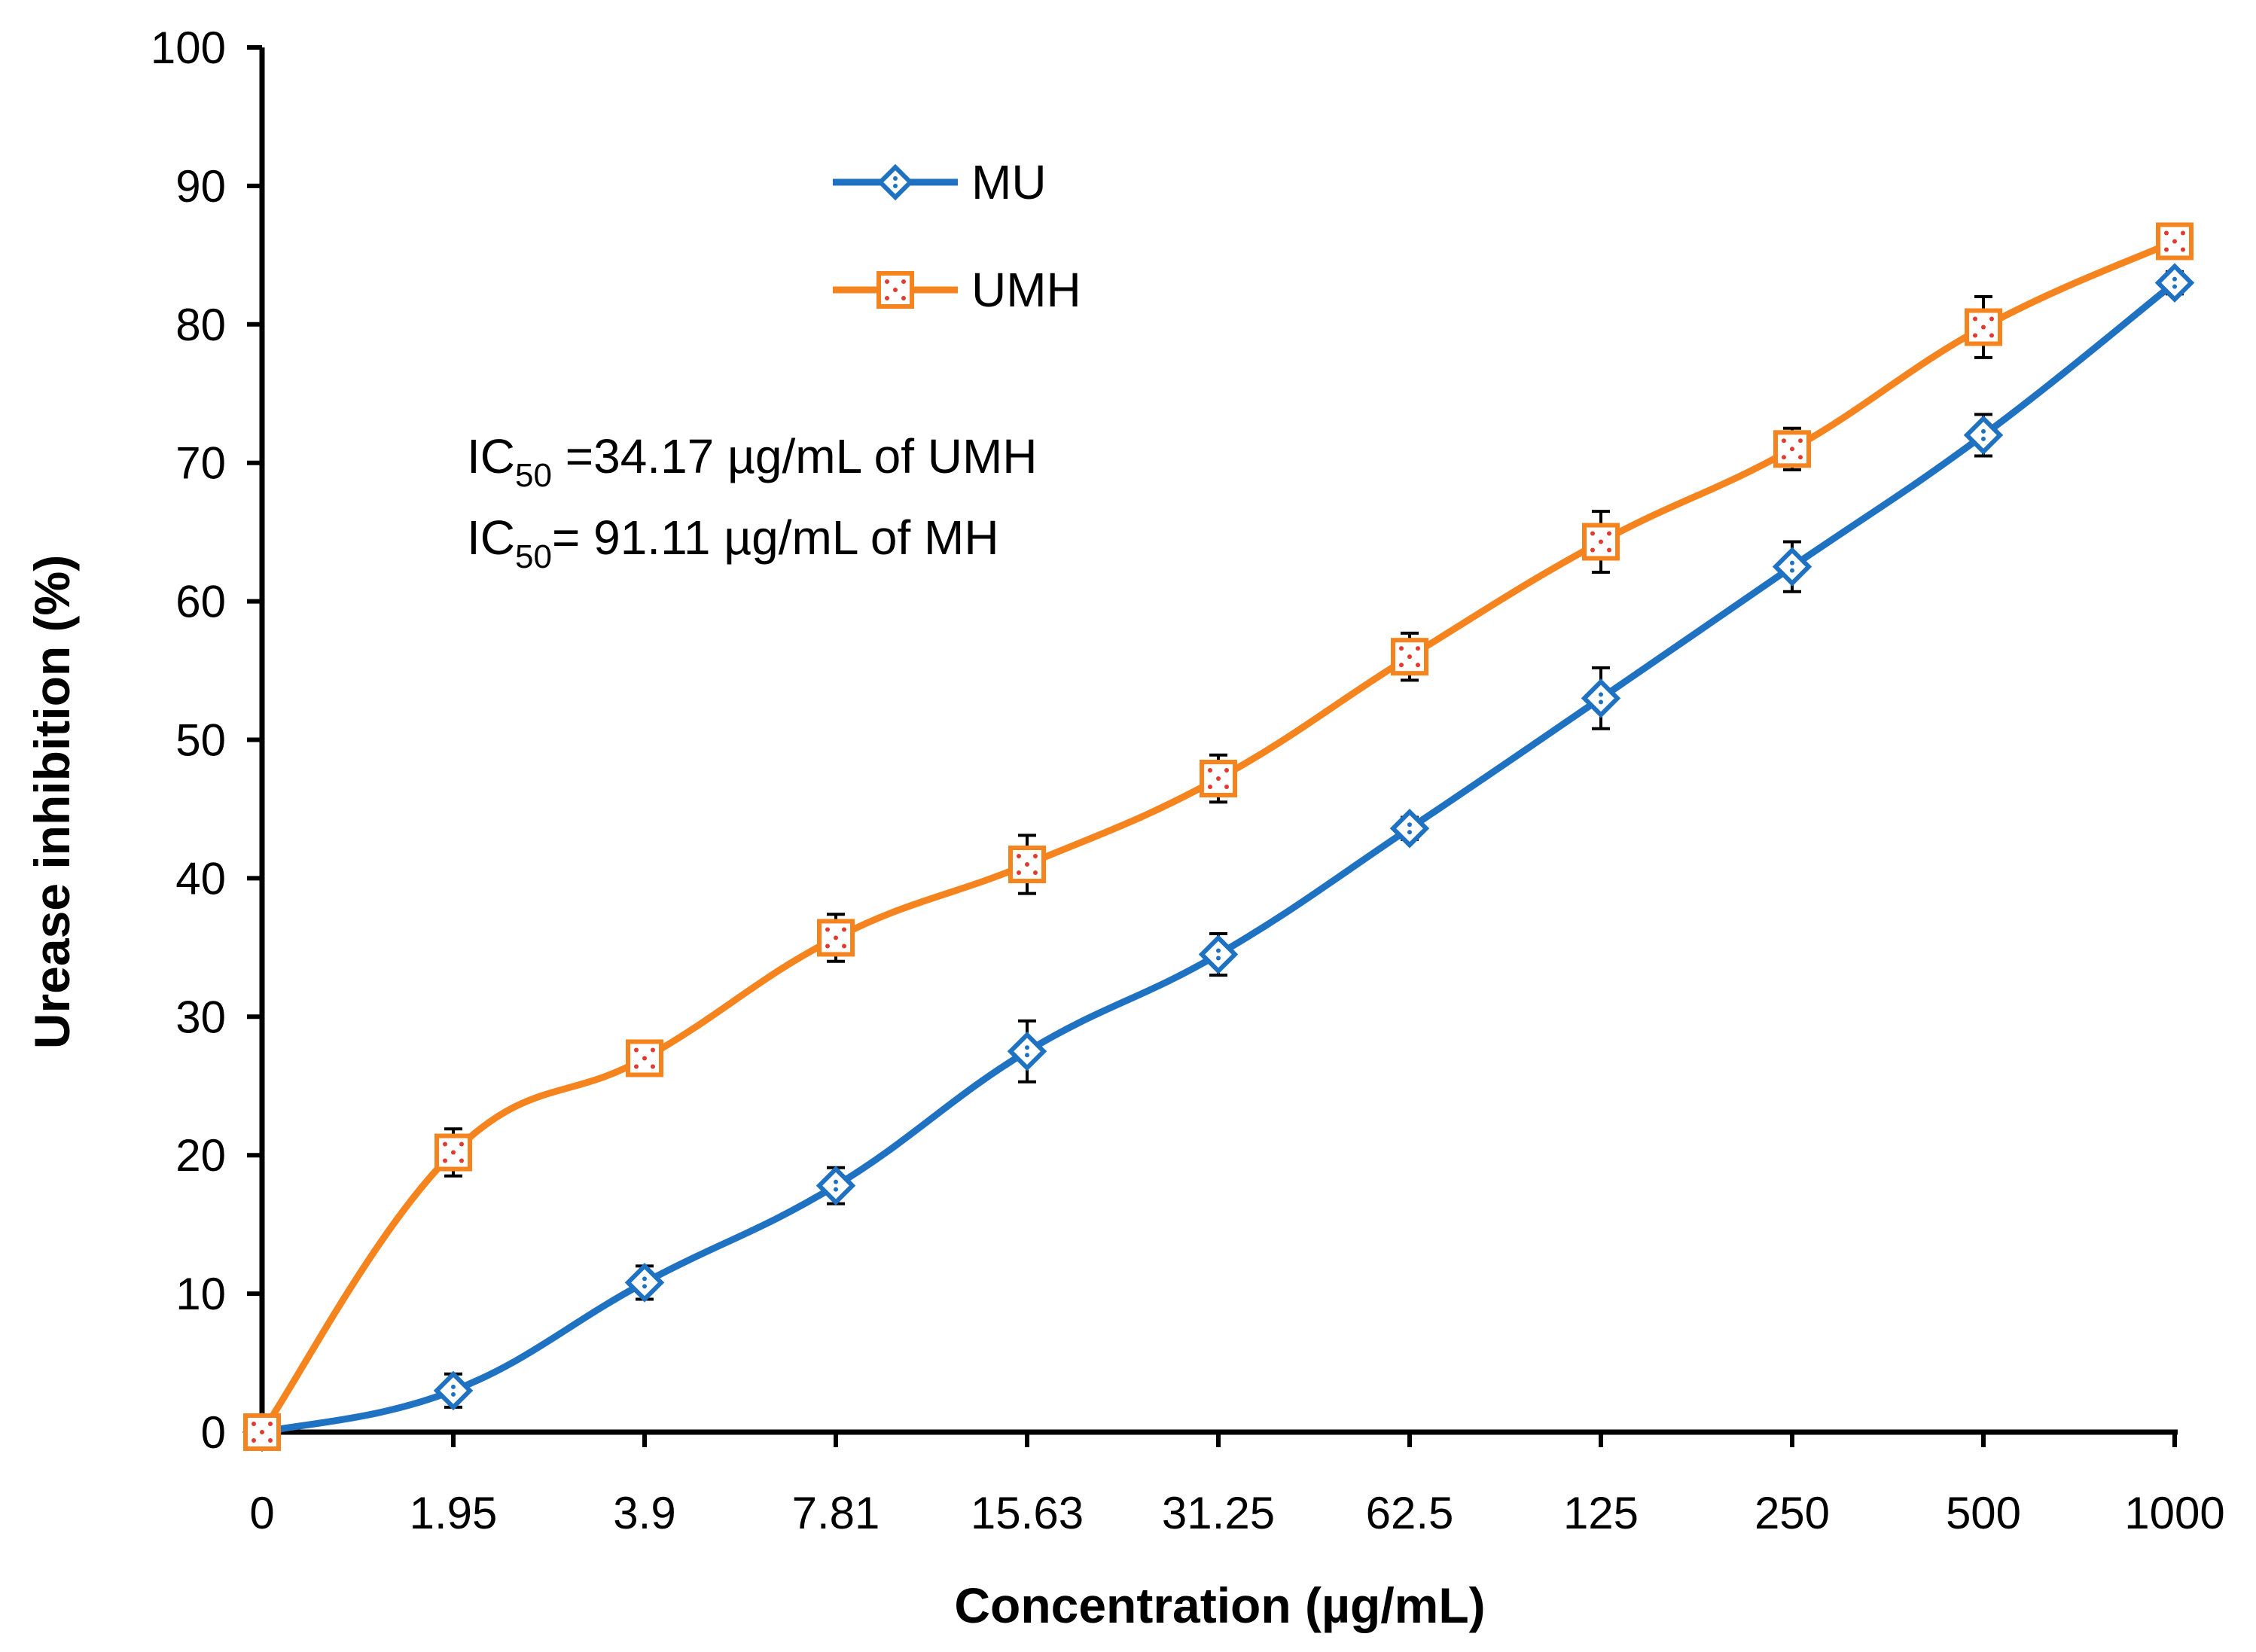 Image resolution: width=2256 pixels, height=1652 pixels. What do you see at coordinates (200, 1294) in the screenshot?
I see `y-tick-label: 10` at bounding box center [200, 1294].